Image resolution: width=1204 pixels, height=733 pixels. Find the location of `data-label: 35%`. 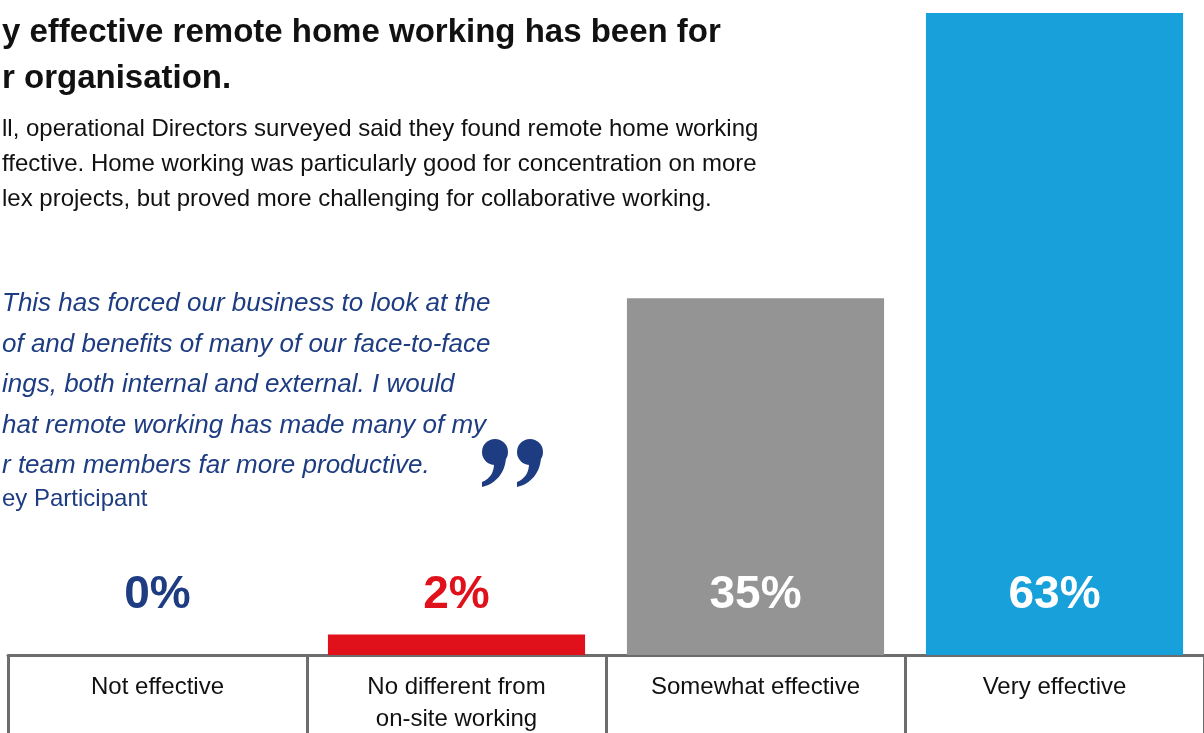

data-label: 35% is located at coordinates (755, 592).